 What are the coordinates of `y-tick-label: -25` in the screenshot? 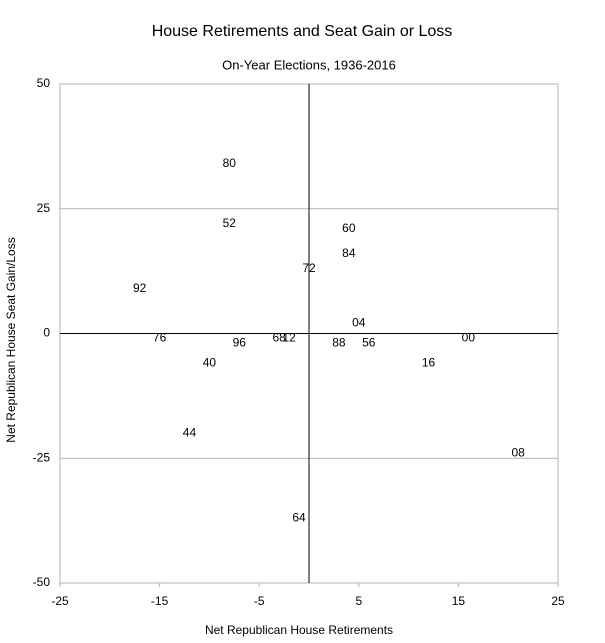 It's located at (42, 457).